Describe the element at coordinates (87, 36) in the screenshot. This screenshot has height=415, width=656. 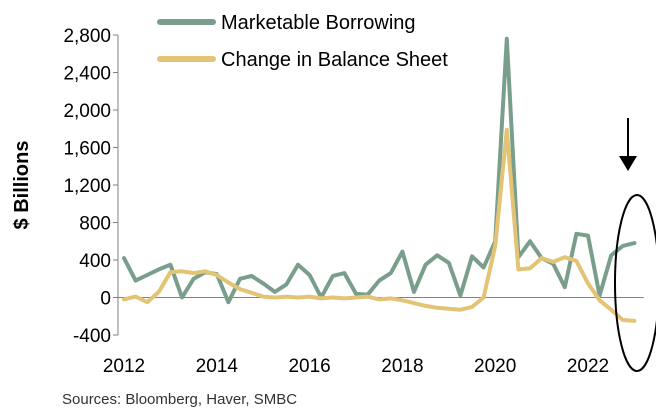
I see `y-tick-label: 2,800` at that location.